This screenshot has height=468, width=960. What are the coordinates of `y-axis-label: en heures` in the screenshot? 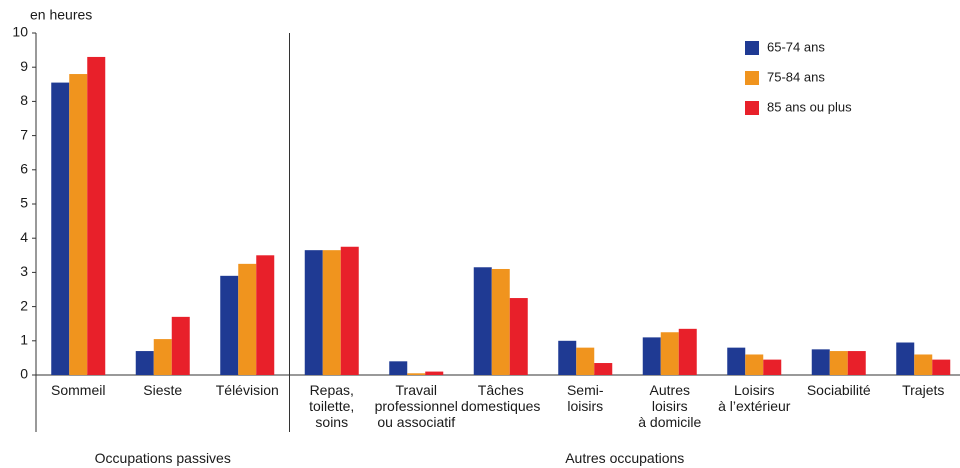 It's located at (61, 15).